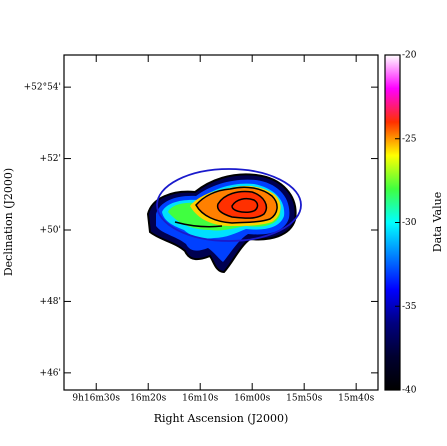 The height and width of the screenshot is (446, 447). Describe the element at coordinates (409, 139) in the screenshot. I see `colorbar-tick-label: -25` at that location.